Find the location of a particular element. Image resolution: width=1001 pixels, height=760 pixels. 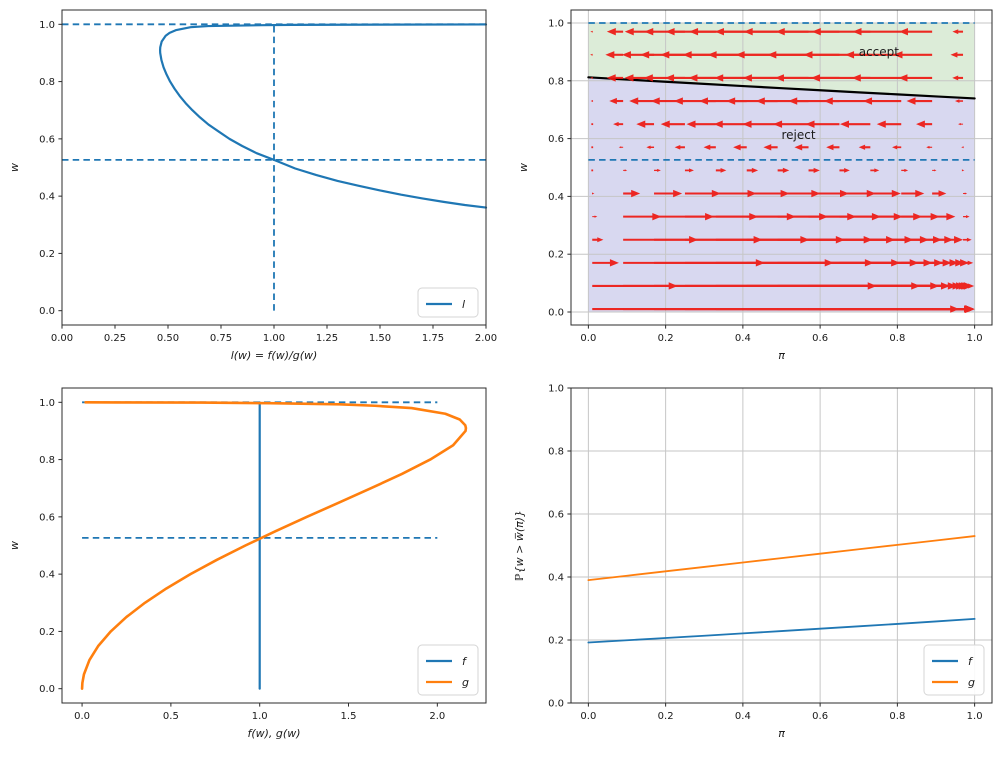

series-f-line is located at coordinates (781, 630).